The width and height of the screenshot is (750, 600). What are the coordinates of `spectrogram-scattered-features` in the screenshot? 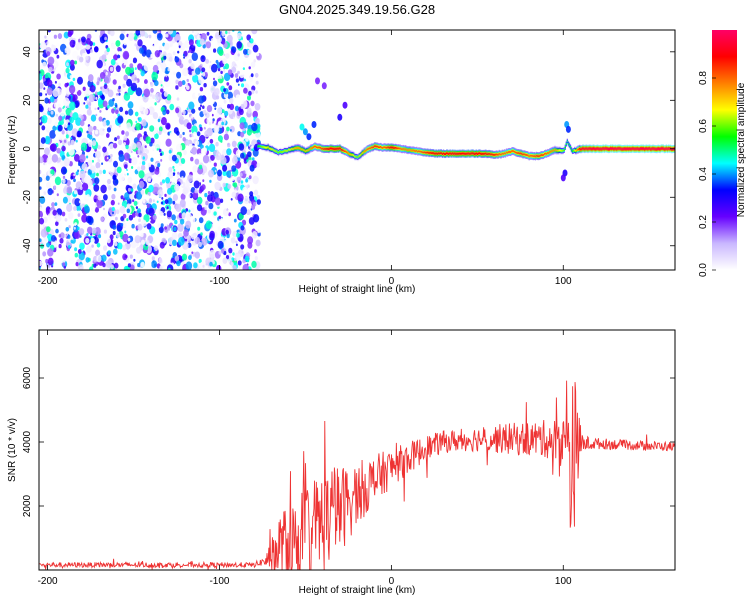 It's located at (394, 129).